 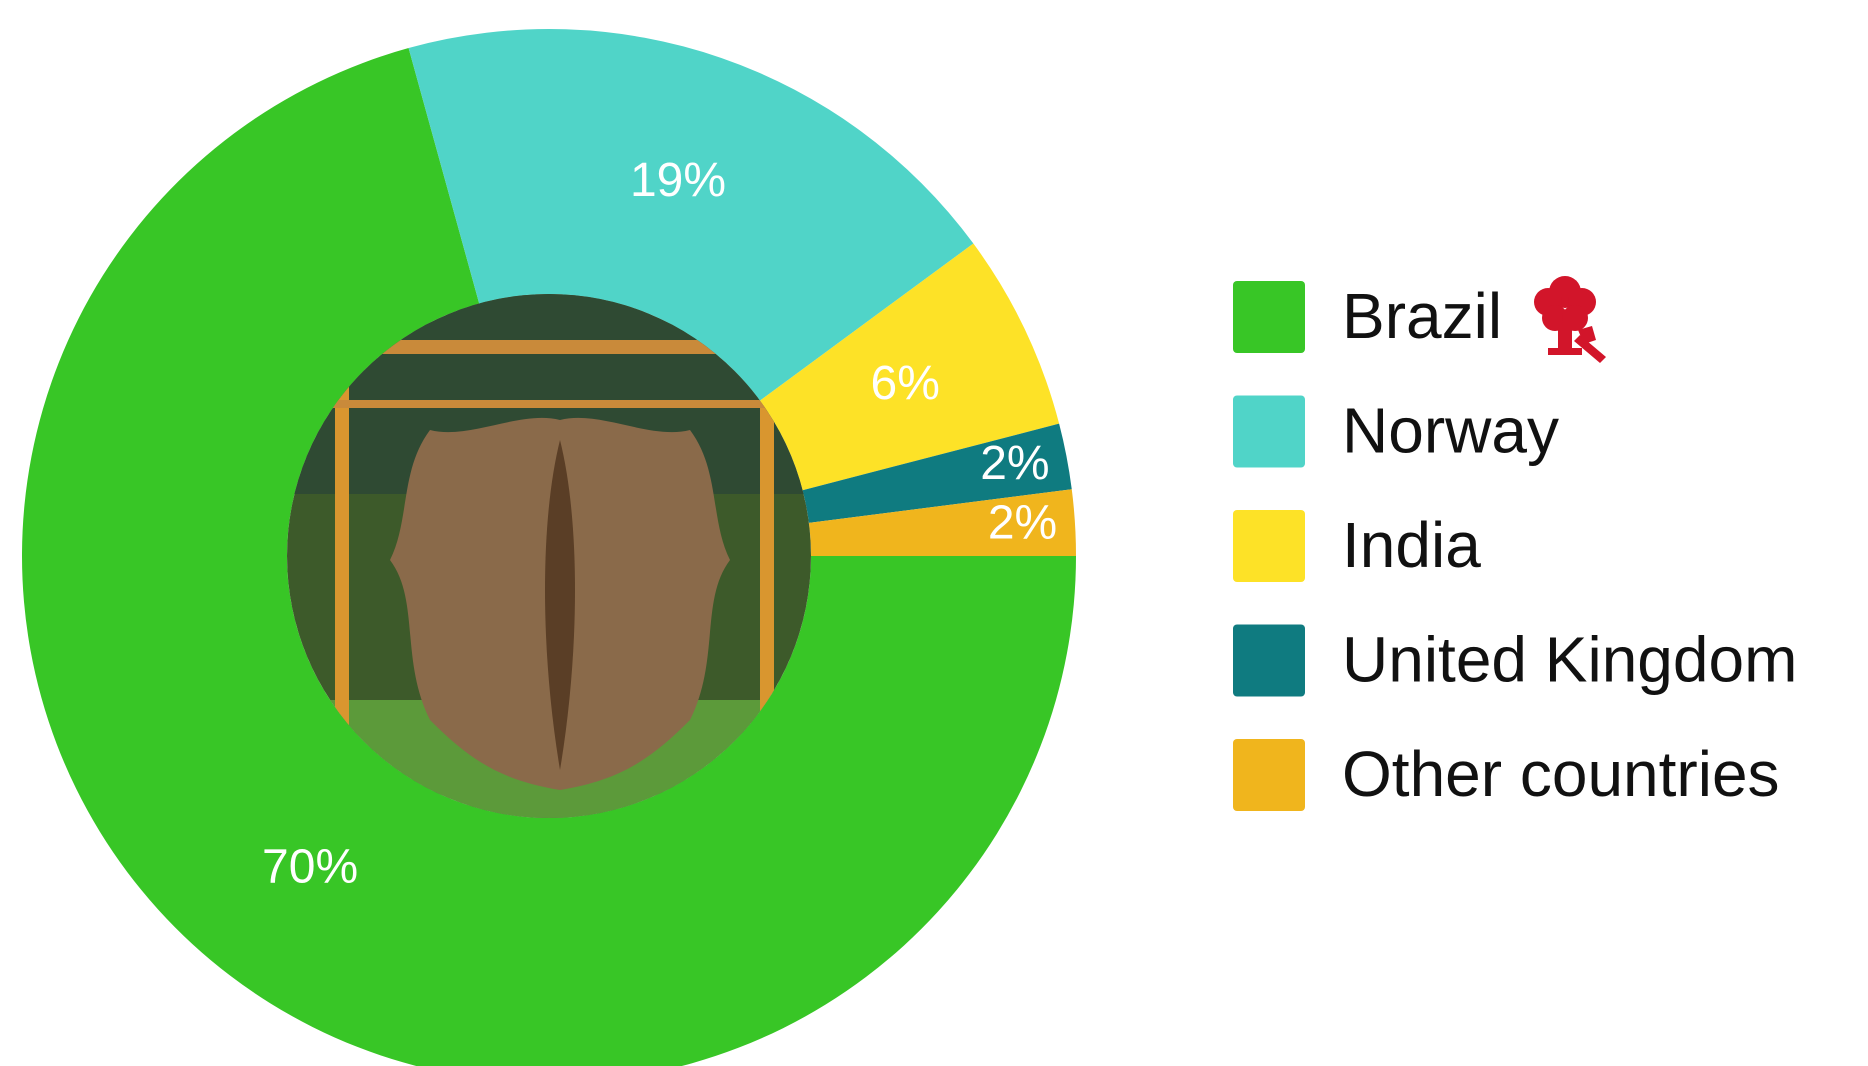 What do you see at coordinates (1450, 430) in the screenshot?
I see `legend-label: Norway` at bounding box center [1450, 430].